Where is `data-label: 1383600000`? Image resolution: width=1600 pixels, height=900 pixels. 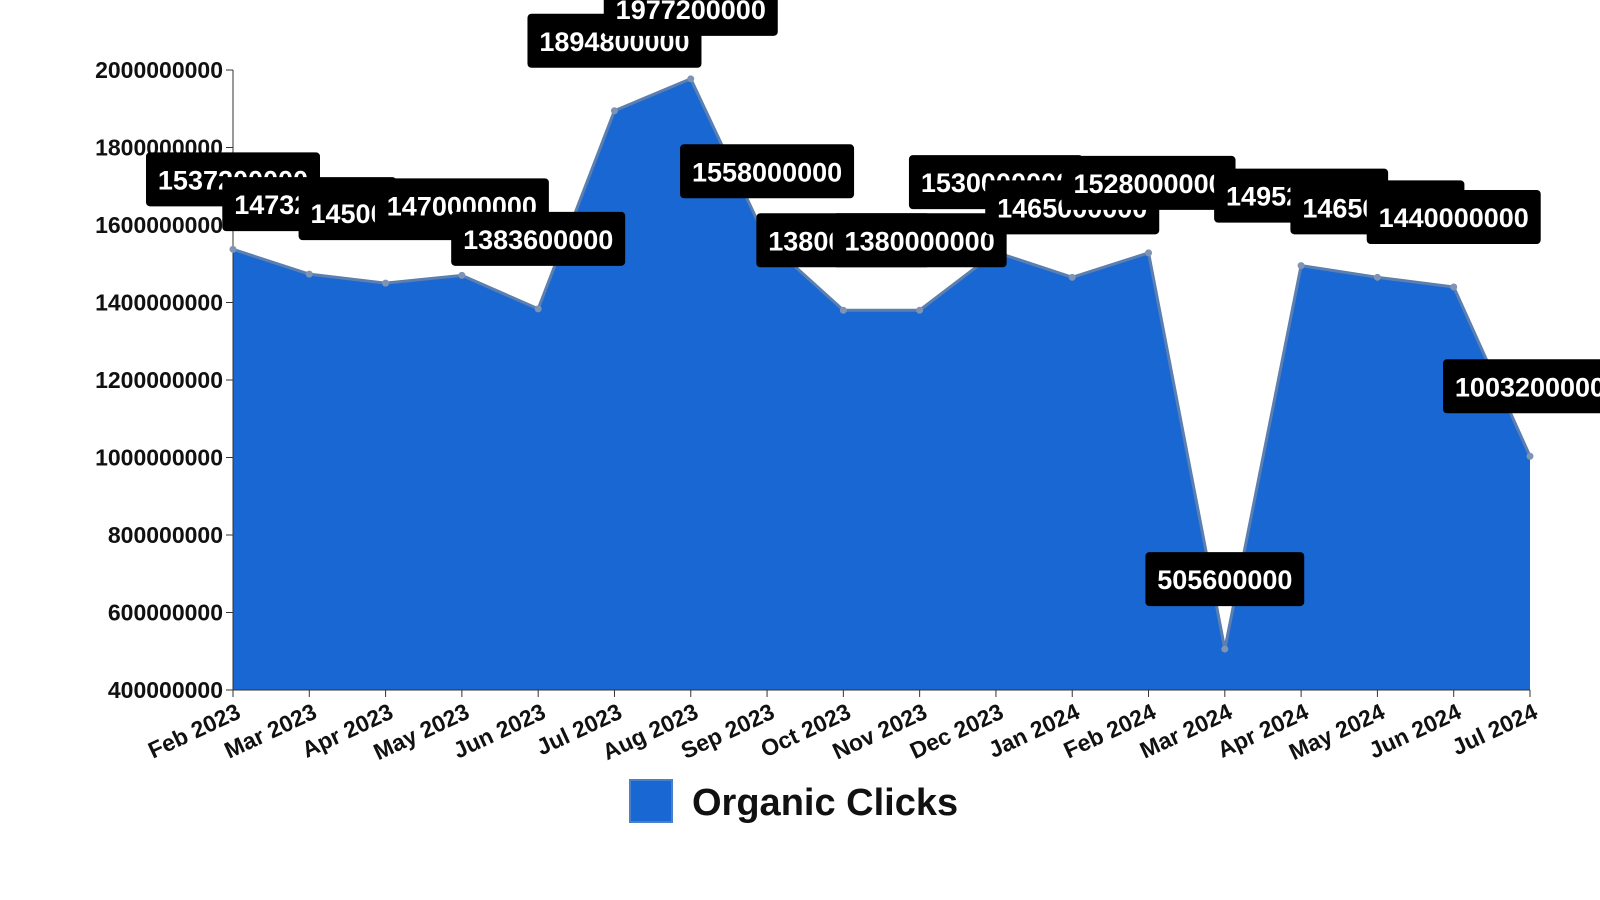
data-label: 1383600000 is located at coordinates (538, 238).